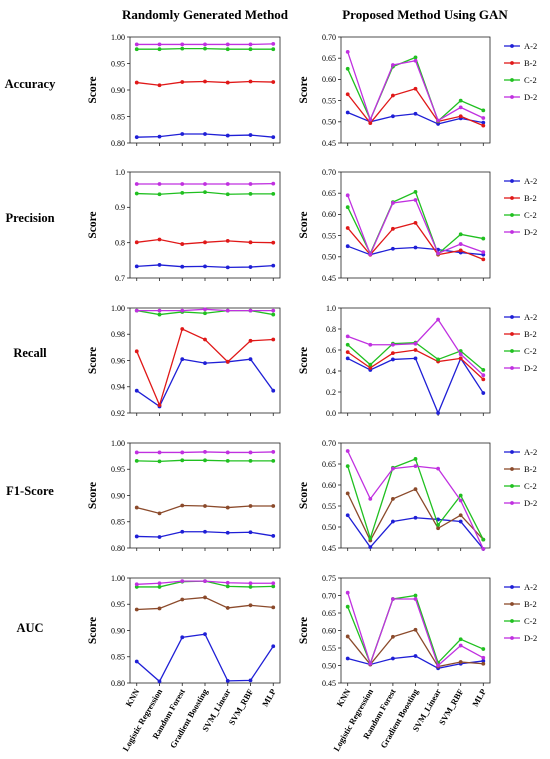  I want to click on y-tick-label: 0.45, so click(329, 683).